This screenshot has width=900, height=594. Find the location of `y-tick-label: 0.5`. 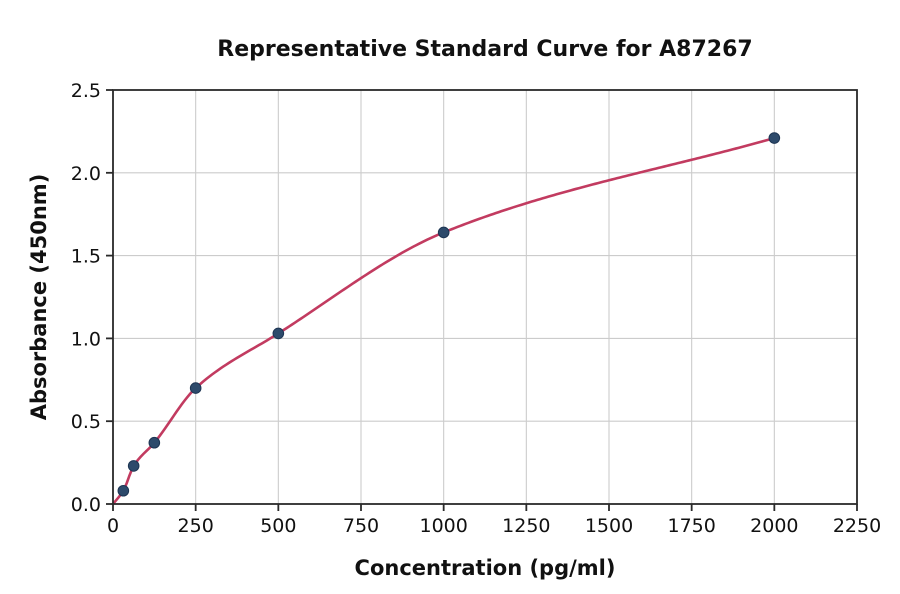

y-tick-label: 0.5 is located at coordinates (86, 422).